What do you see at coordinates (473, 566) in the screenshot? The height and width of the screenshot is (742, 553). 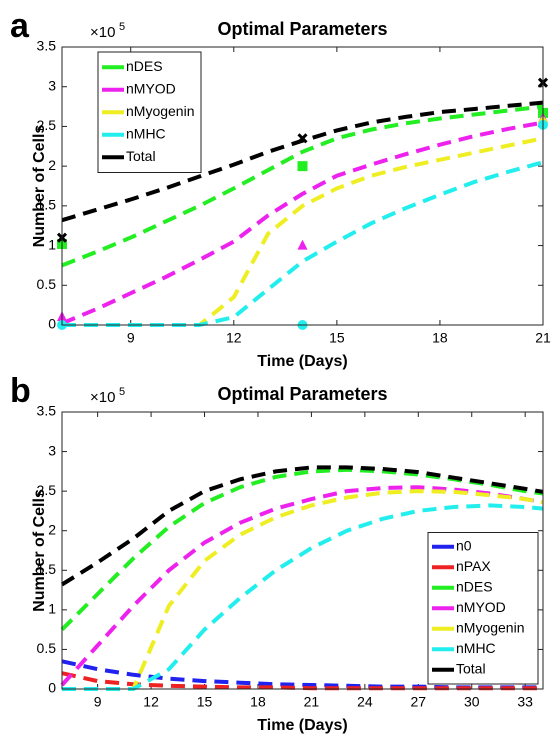 I see `legend-label: nPAX` at bounding box center [473, 566].